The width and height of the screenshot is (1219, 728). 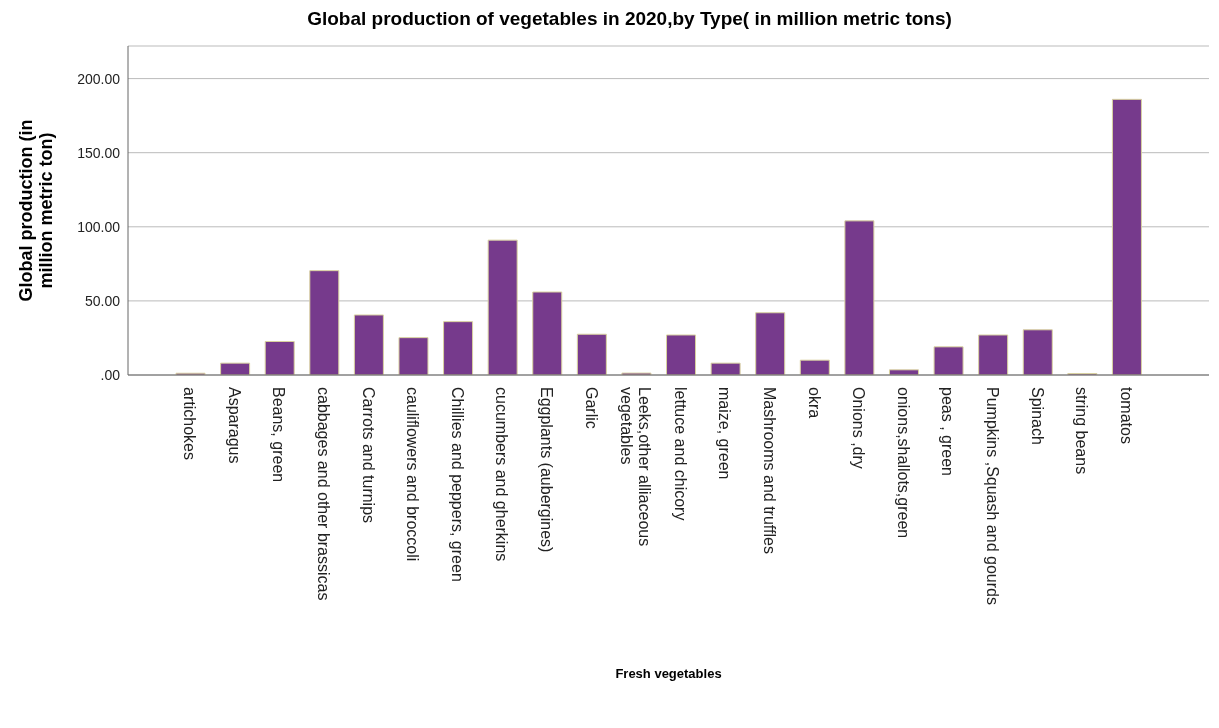 What do you see at coordinates (769, 470) in the screenshot?
I see `x-tick-label: Mashrooms and truffles` at bounding box center [769, 470].